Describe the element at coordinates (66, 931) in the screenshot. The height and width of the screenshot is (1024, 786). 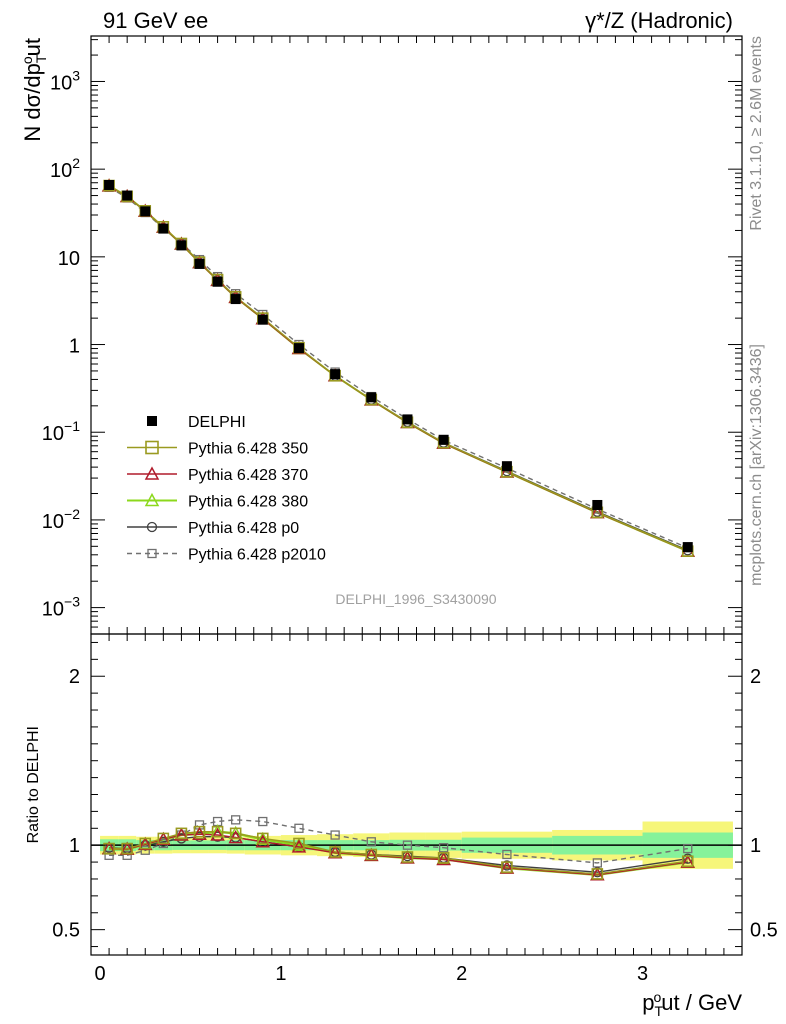
I see `ratio-y-tick-label: 0.5` at that location.